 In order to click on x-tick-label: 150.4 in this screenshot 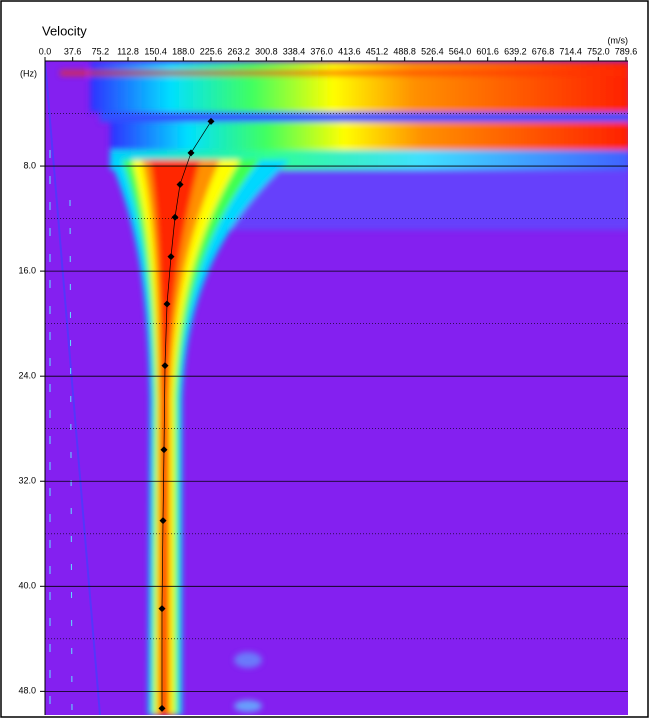, I will do `click(155, 51)`.